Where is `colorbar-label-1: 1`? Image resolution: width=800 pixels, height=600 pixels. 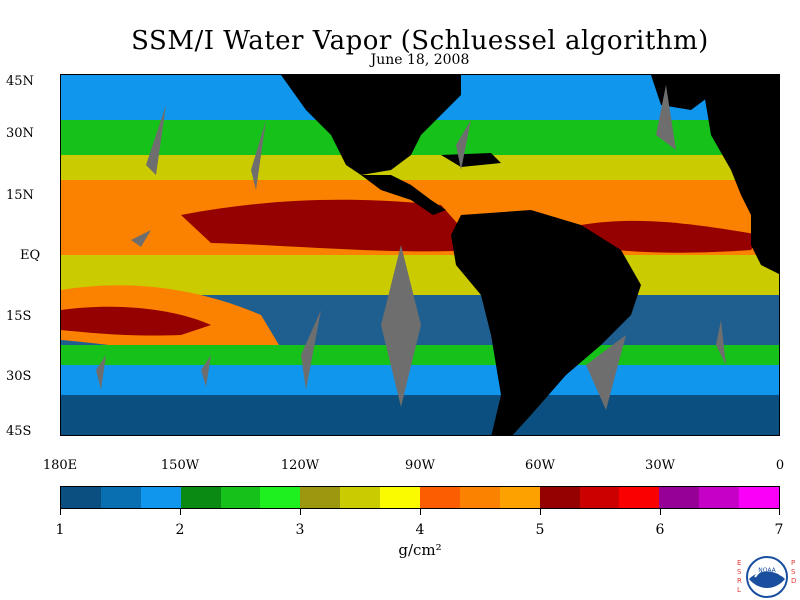 colorbar-label-1: 1 is located at coordinates (60, 530).